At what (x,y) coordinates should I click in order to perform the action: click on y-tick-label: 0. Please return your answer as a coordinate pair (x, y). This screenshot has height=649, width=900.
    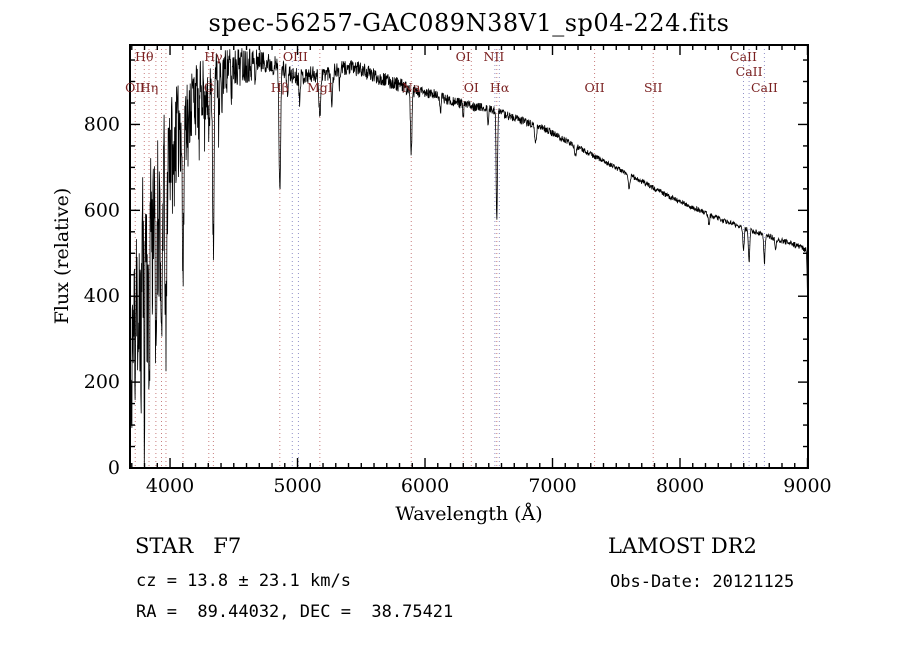
    Looking at the image, I should click on (114, 468).